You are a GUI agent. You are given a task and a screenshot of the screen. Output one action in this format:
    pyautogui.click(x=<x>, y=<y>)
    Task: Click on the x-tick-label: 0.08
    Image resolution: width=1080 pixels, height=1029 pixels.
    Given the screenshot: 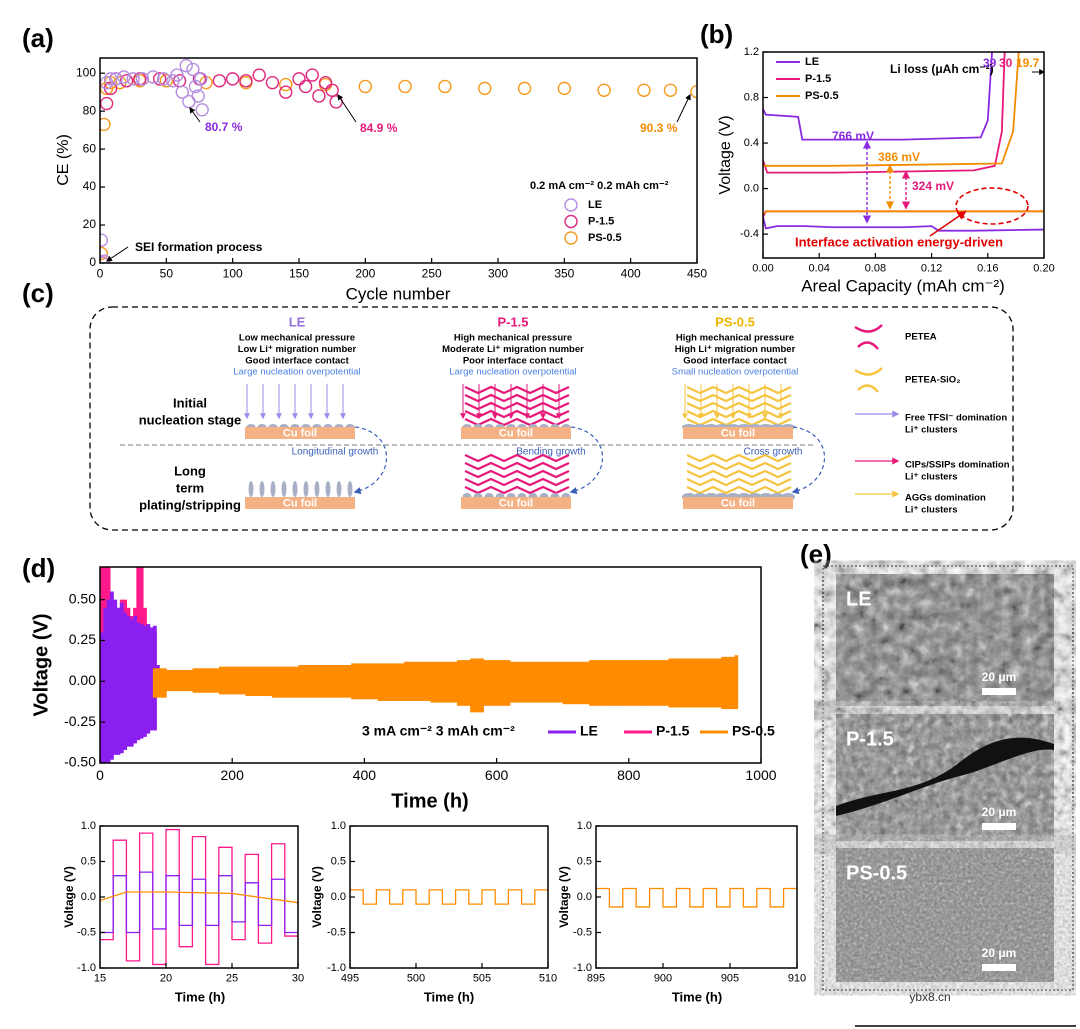 What is the action you would take?
    pyautogui.click(x=875, y=268)
    